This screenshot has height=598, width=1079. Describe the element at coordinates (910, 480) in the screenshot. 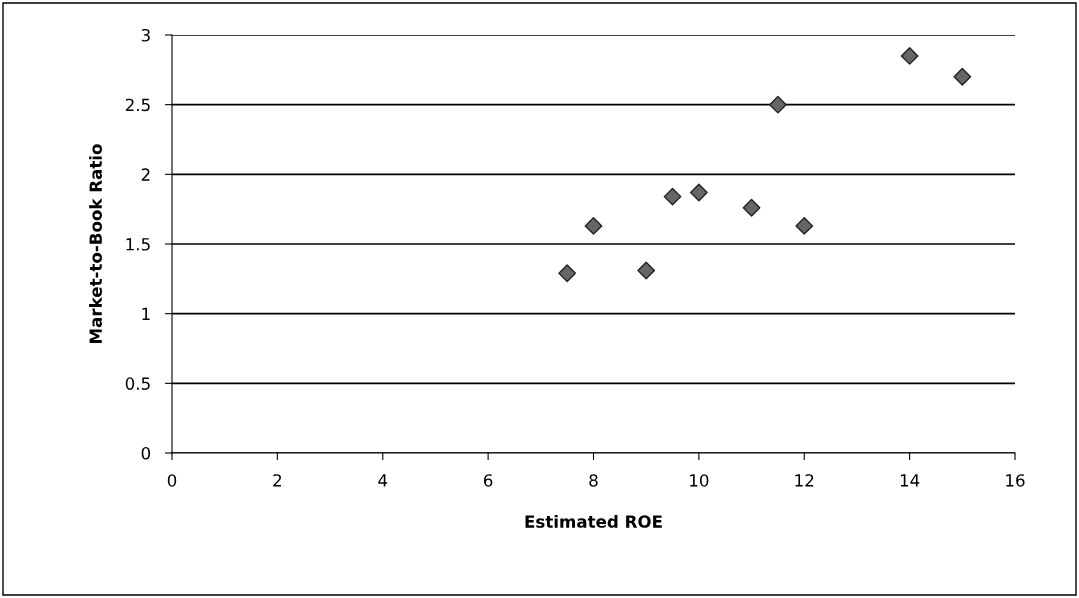

I see `x-tick-label: 14` at that location.